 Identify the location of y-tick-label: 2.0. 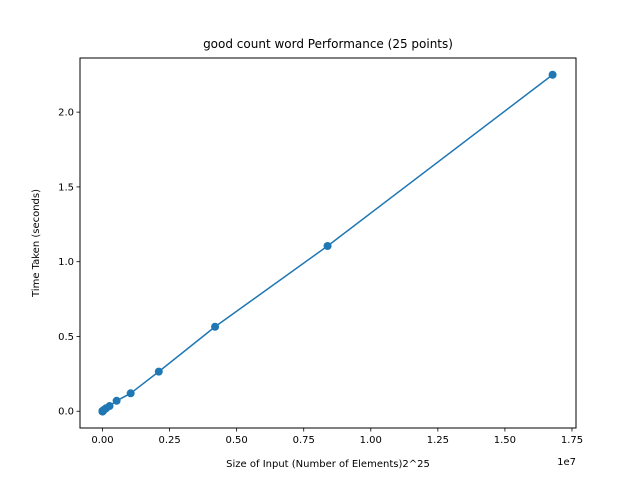
(66, 113).